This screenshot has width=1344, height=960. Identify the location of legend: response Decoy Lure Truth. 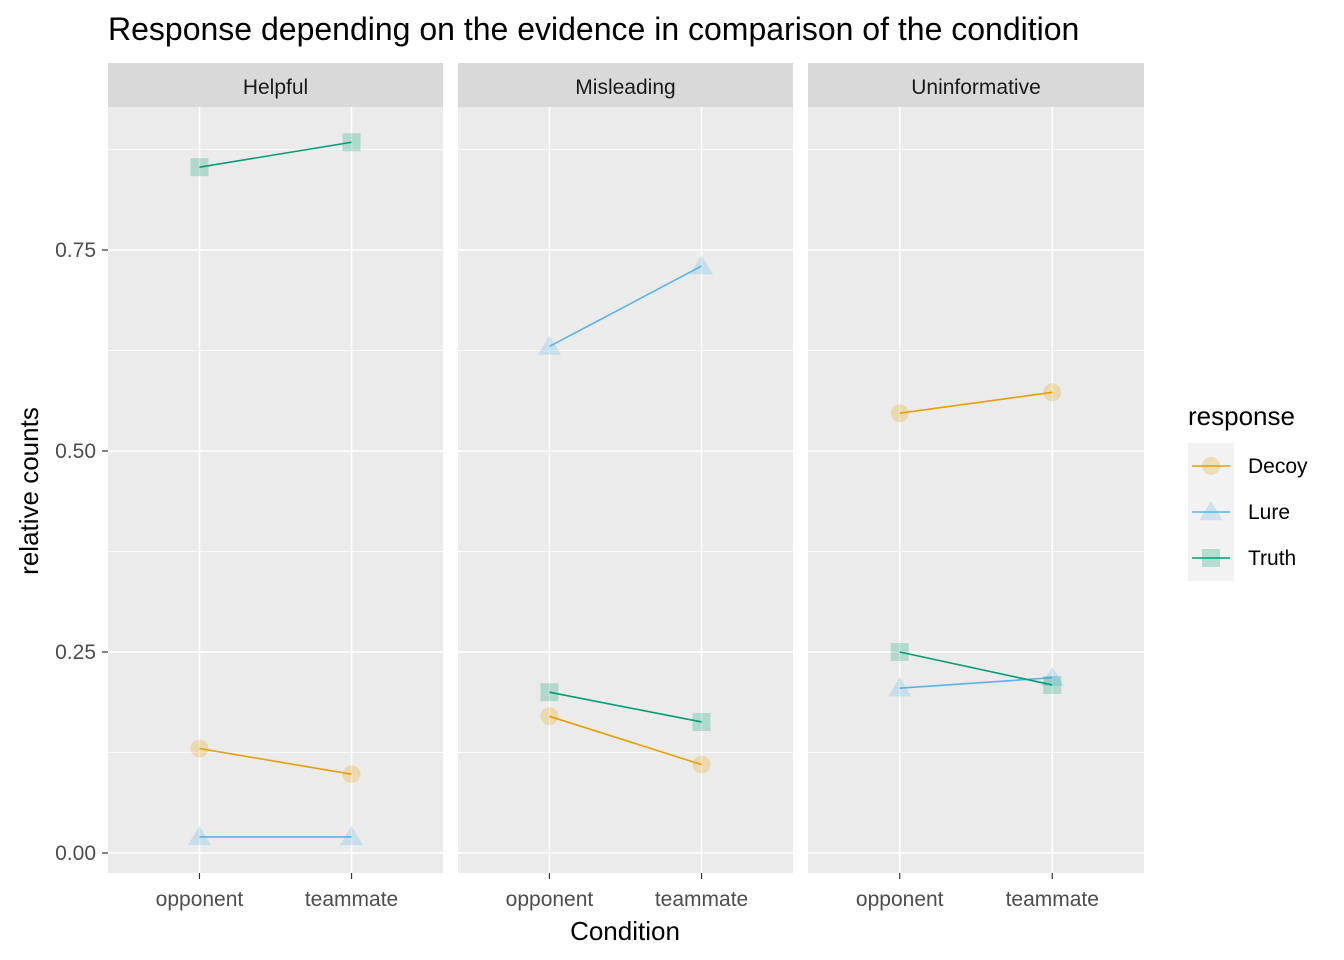
(1248, 491).